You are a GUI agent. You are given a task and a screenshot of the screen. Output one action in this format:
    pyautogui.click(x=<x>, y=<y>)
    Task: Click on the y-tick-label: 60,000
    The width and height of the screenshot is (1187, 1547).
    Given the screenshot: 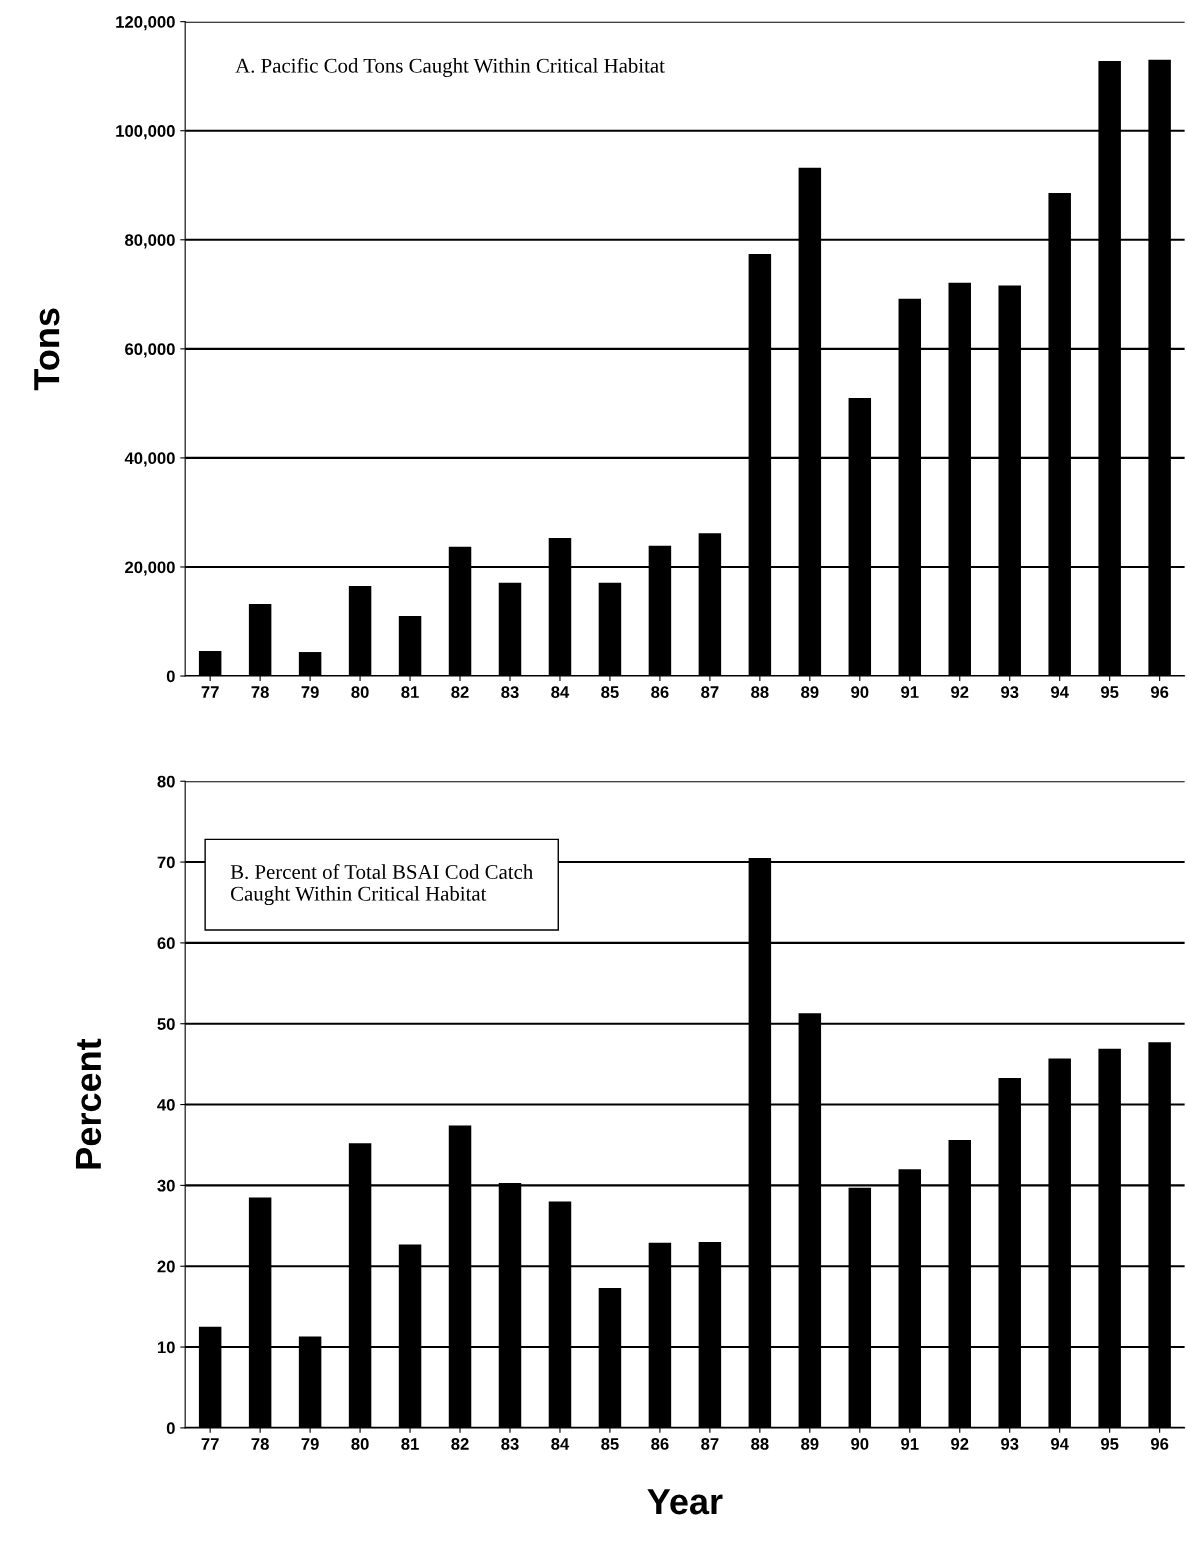 What is the action you would take?
    pyautogui.click(x=150, y=350)
    